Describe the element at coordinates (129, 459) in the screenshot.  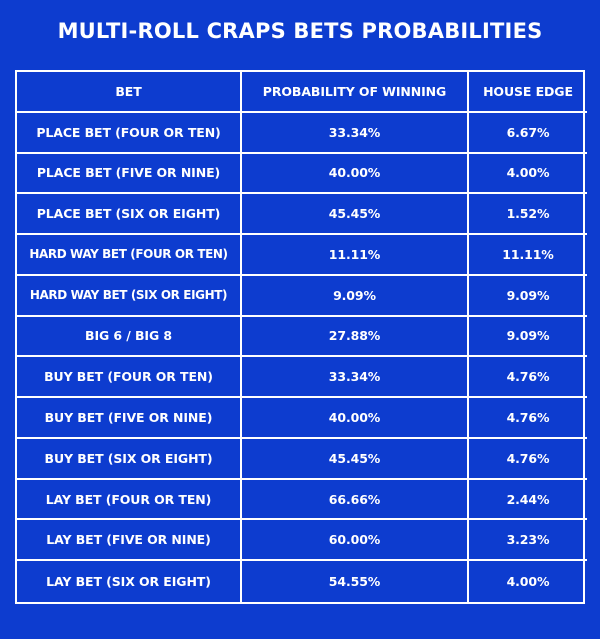
I see `table-cell-bet: BUY BET (SIX OR EIGHT)` at that location.